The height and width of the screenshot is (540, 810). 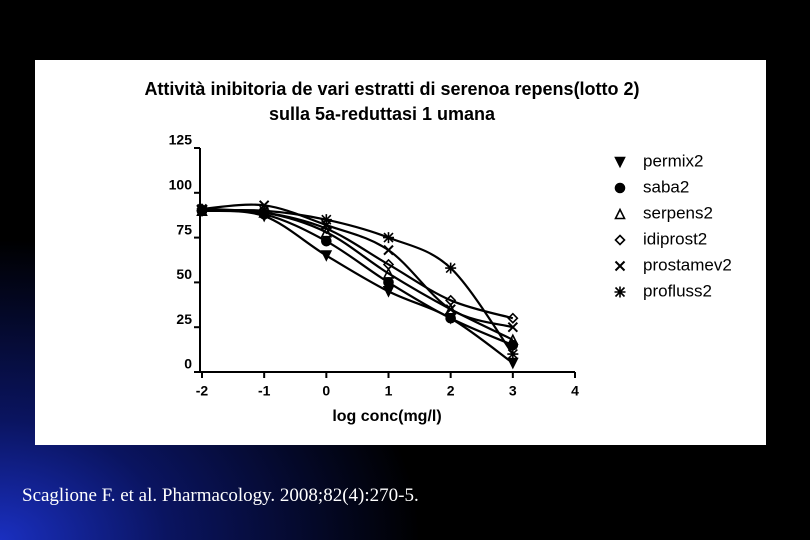 What do you see at coordinates (687, 264) in the screenshot?
I see `legend-label: prostamev2` at bounding box center [687, 264].